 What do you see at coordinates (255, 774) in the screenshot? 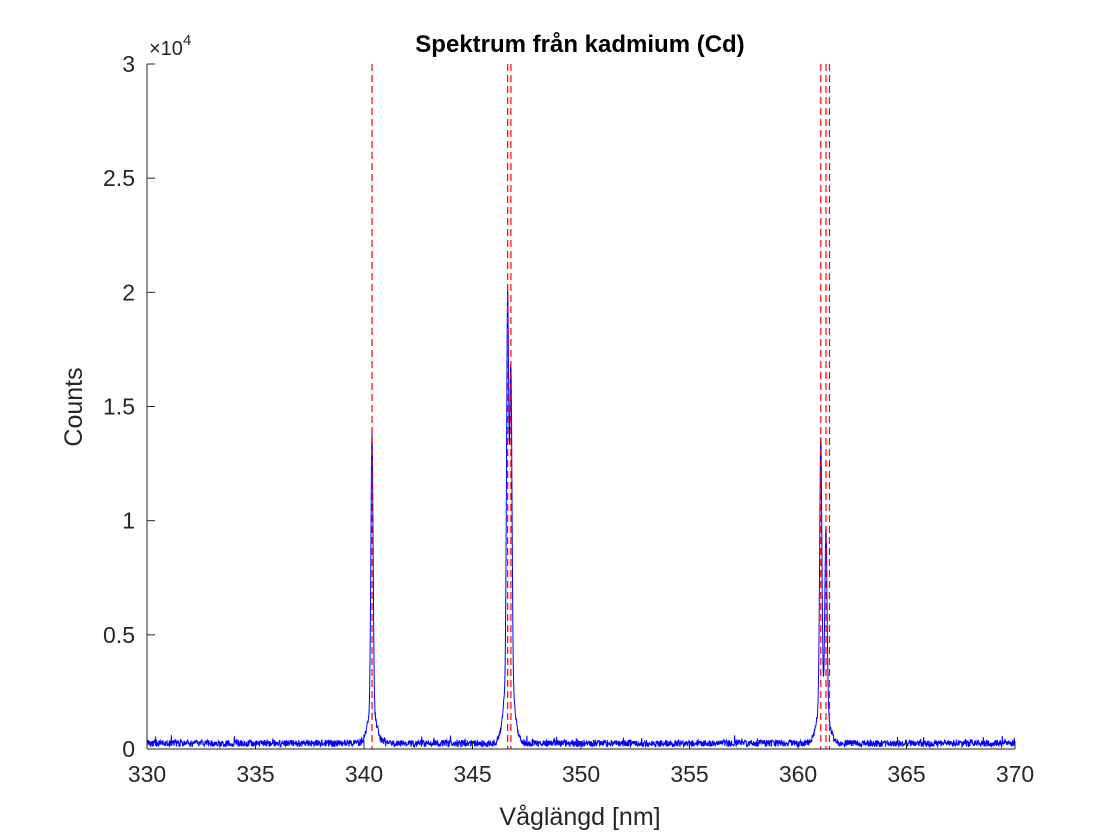
I see `x-tick-label: 335` at bounding box center [255, 774].